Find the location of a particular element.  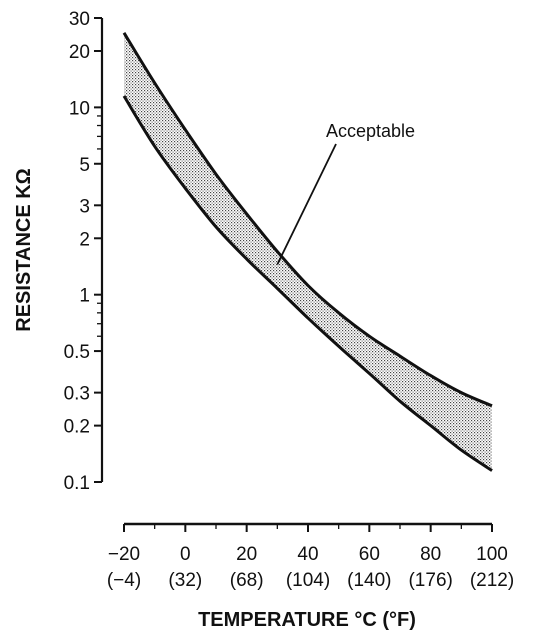

acceptable-label: Acceptable is located at coordinates (370, 131).